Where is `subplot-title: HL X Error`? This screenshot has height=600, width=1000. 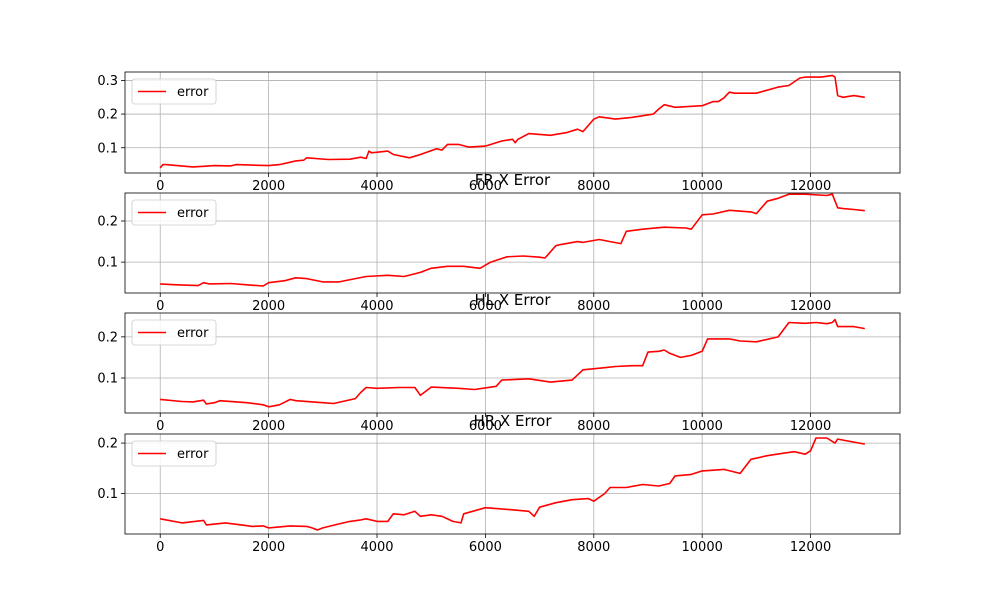
subplot-title: HL X Error is located at coordinates (512, 300).